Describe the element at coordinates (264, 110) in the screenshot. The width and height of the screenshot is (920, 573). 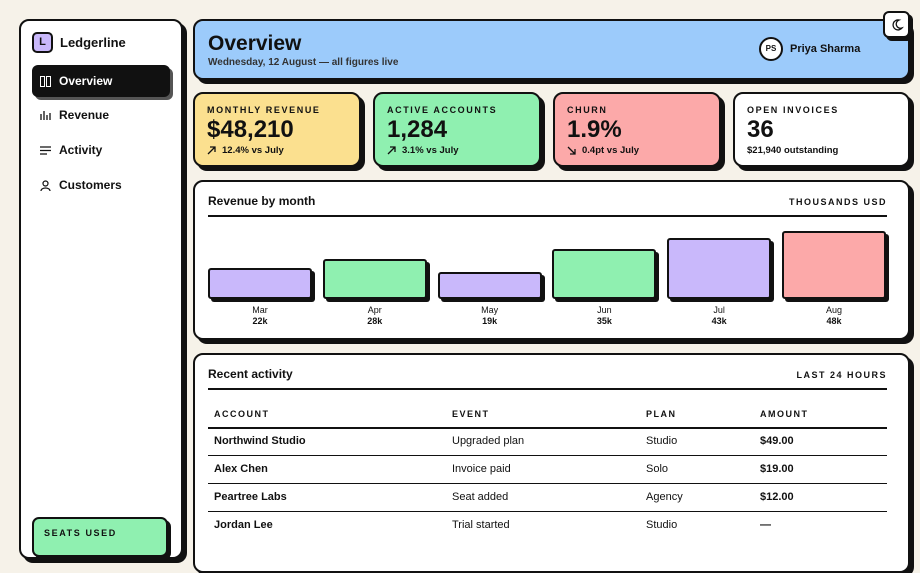
I see `kpi-label: MONTHLY REVENUE` at that location.